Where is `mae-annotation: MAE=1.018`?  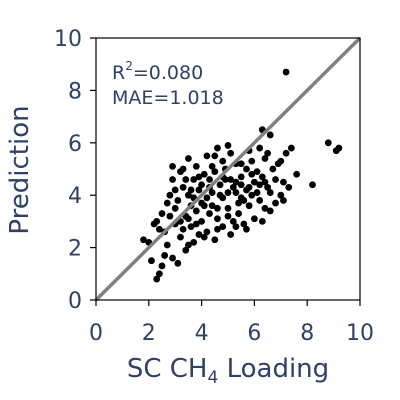
mae-annotation: MAE=1.018 is located at coordinates (168, 98).